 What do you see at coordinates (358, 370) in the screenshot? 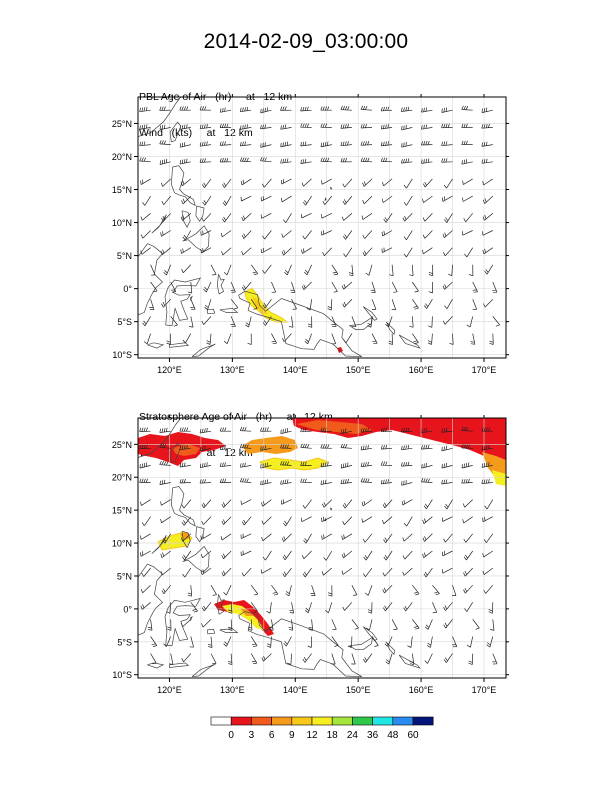
I see `pbl-lon-label: 150°E` at bounding box center [358, 370].